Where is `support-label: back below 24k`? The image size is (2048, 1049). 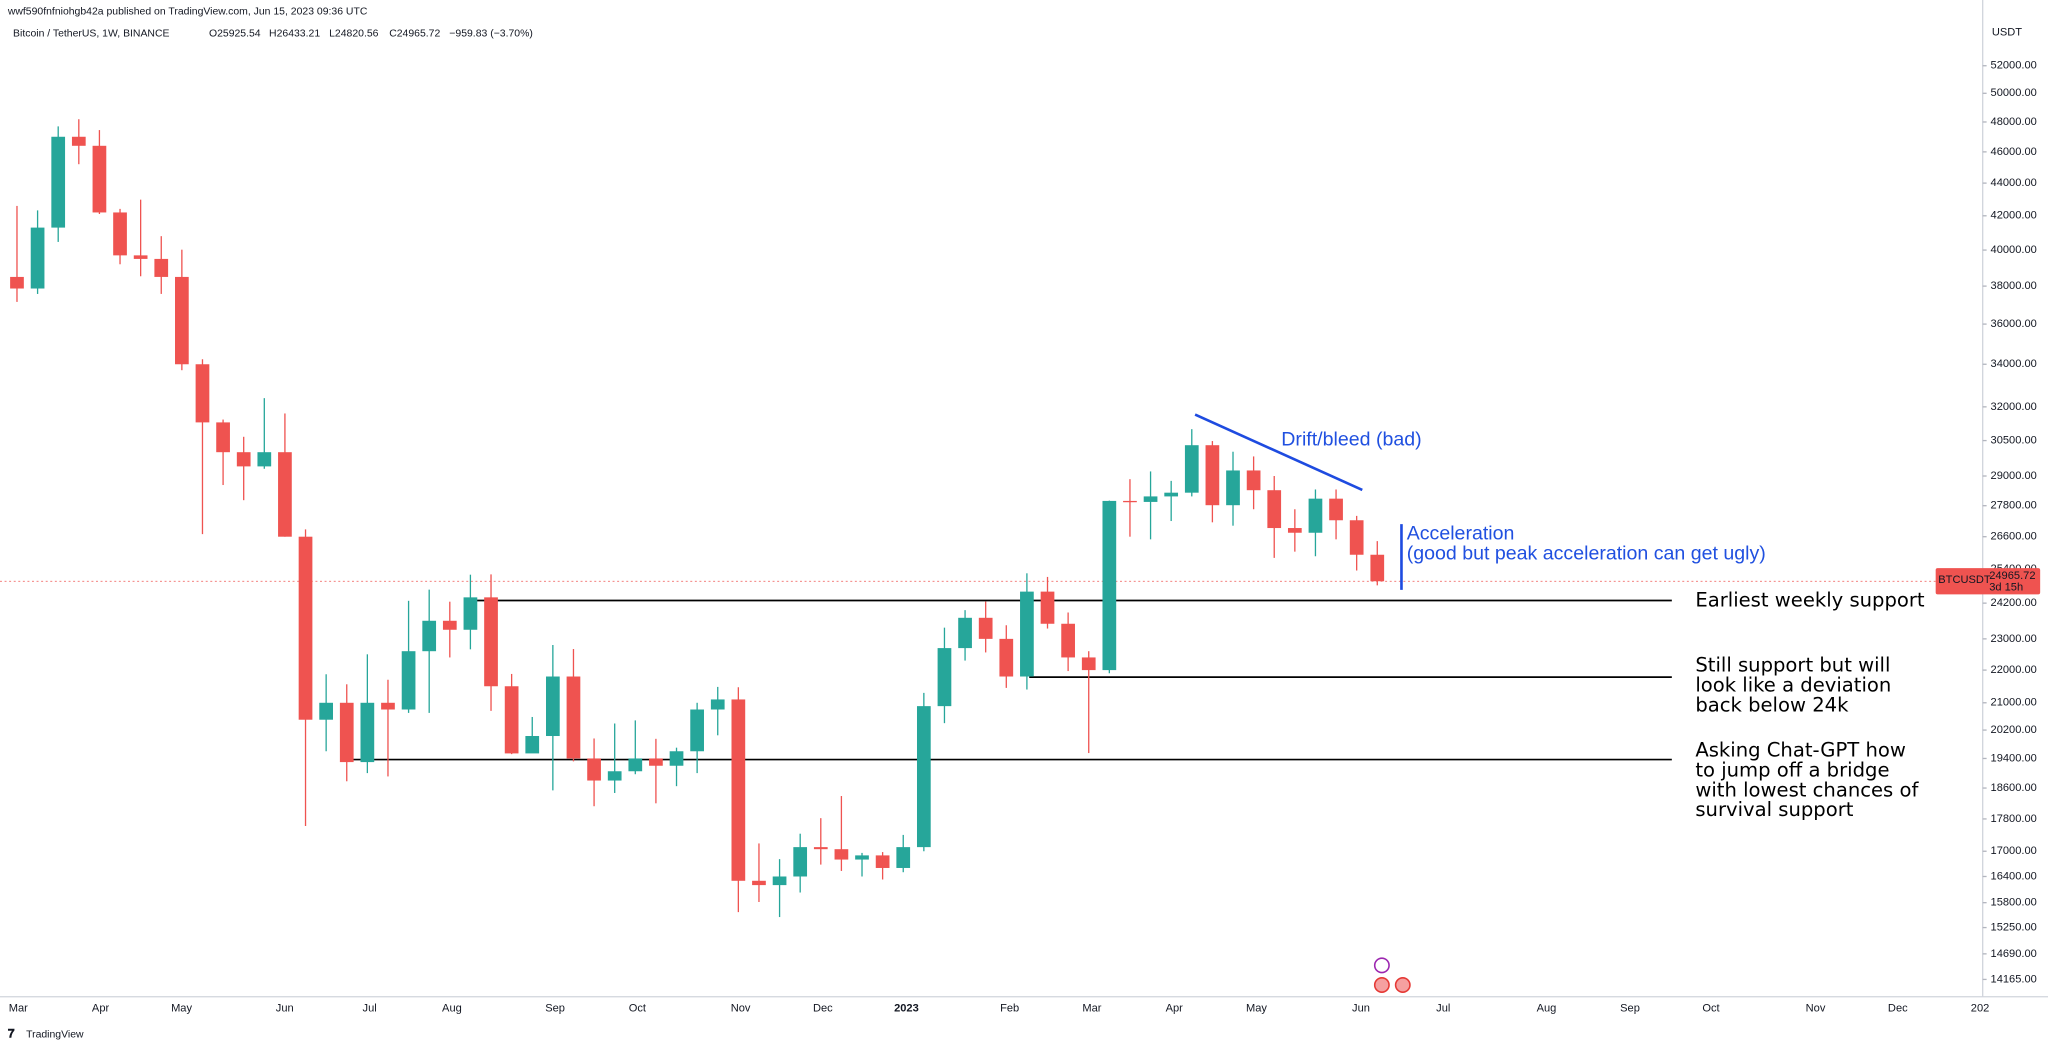
support-label: back below 24k is located at coordinates (1772, 704).